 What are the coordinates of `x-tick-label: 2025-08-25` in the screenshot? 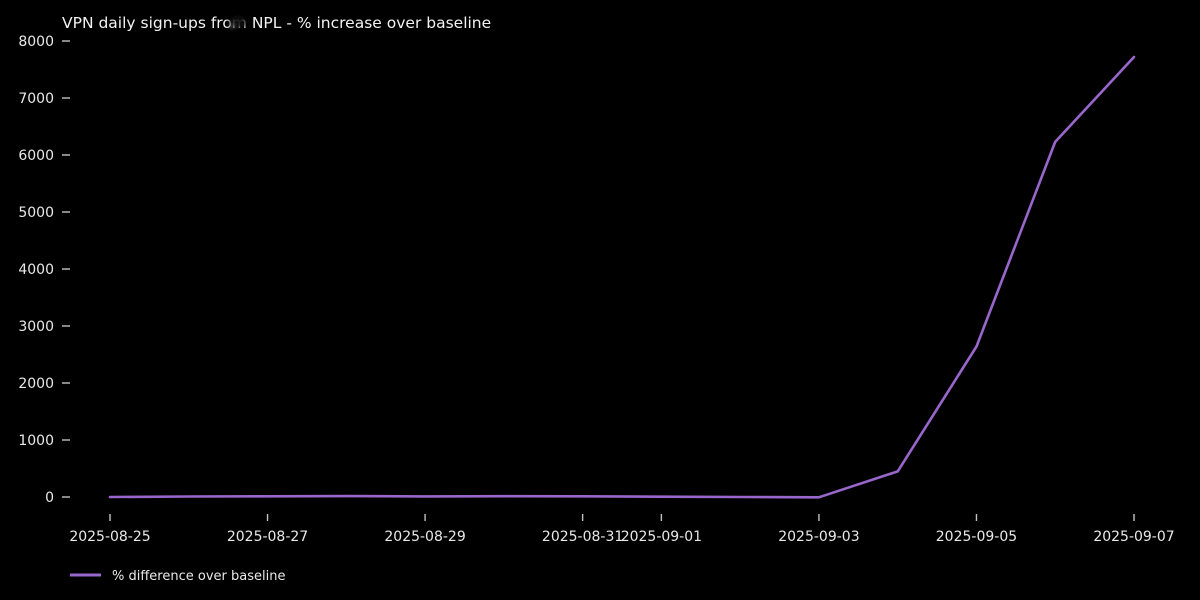 It's located at (109, 537).